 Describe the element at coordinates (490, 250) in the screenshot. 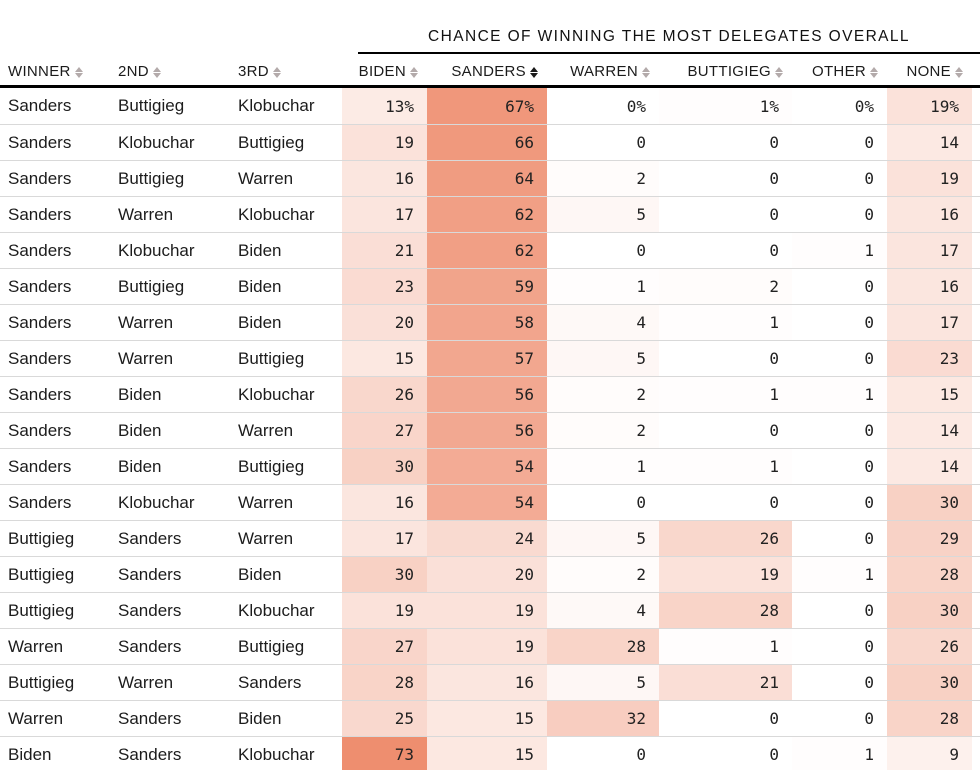

I see `table-row: Sanders Klobuchar Biden 21 62 0 0 1 17` at that location.